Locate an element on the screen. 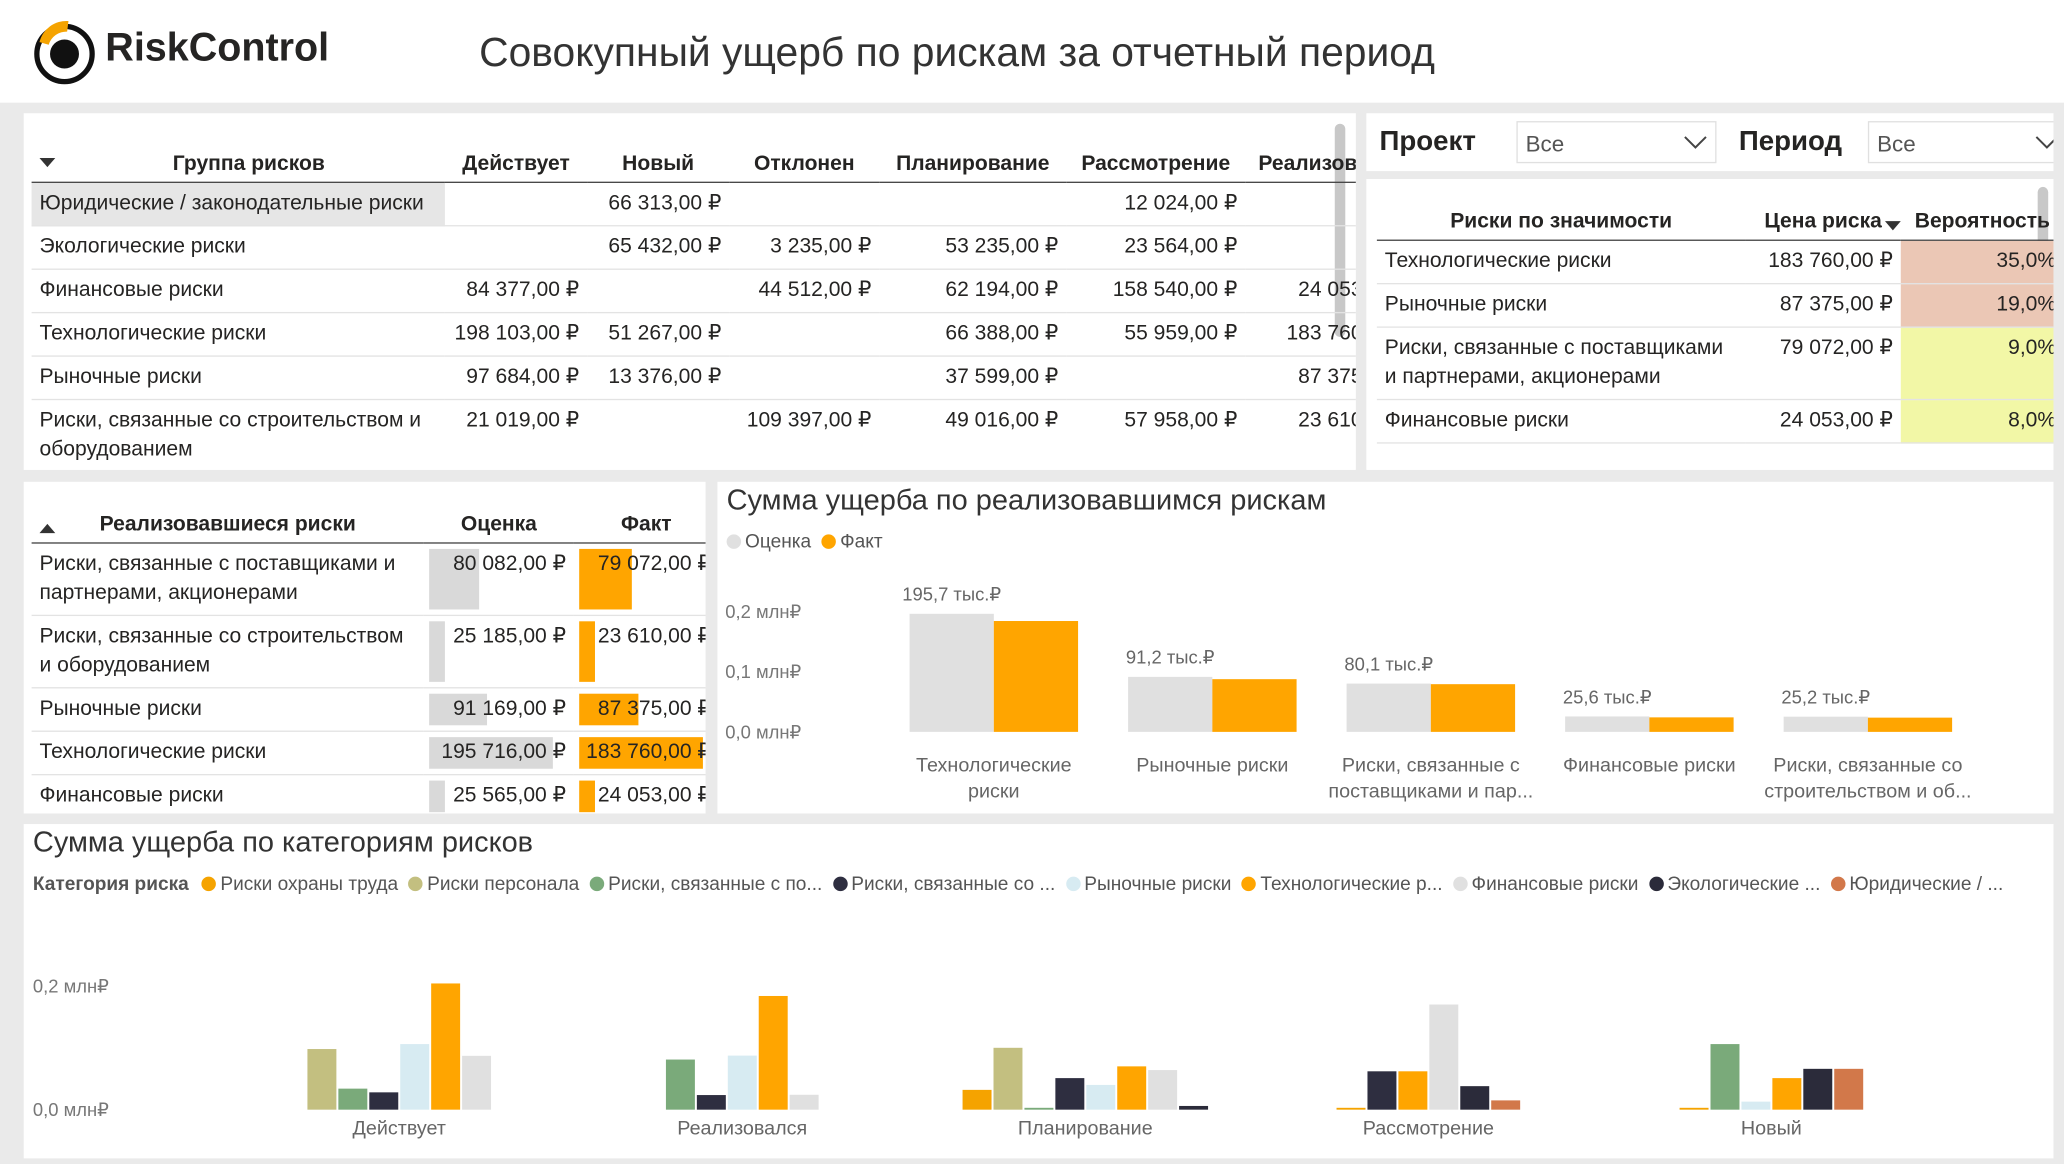 The height and width of the screenshot is (1164, 2064). legend-item: Рыночные риски is located at coordinates (1148, 885).